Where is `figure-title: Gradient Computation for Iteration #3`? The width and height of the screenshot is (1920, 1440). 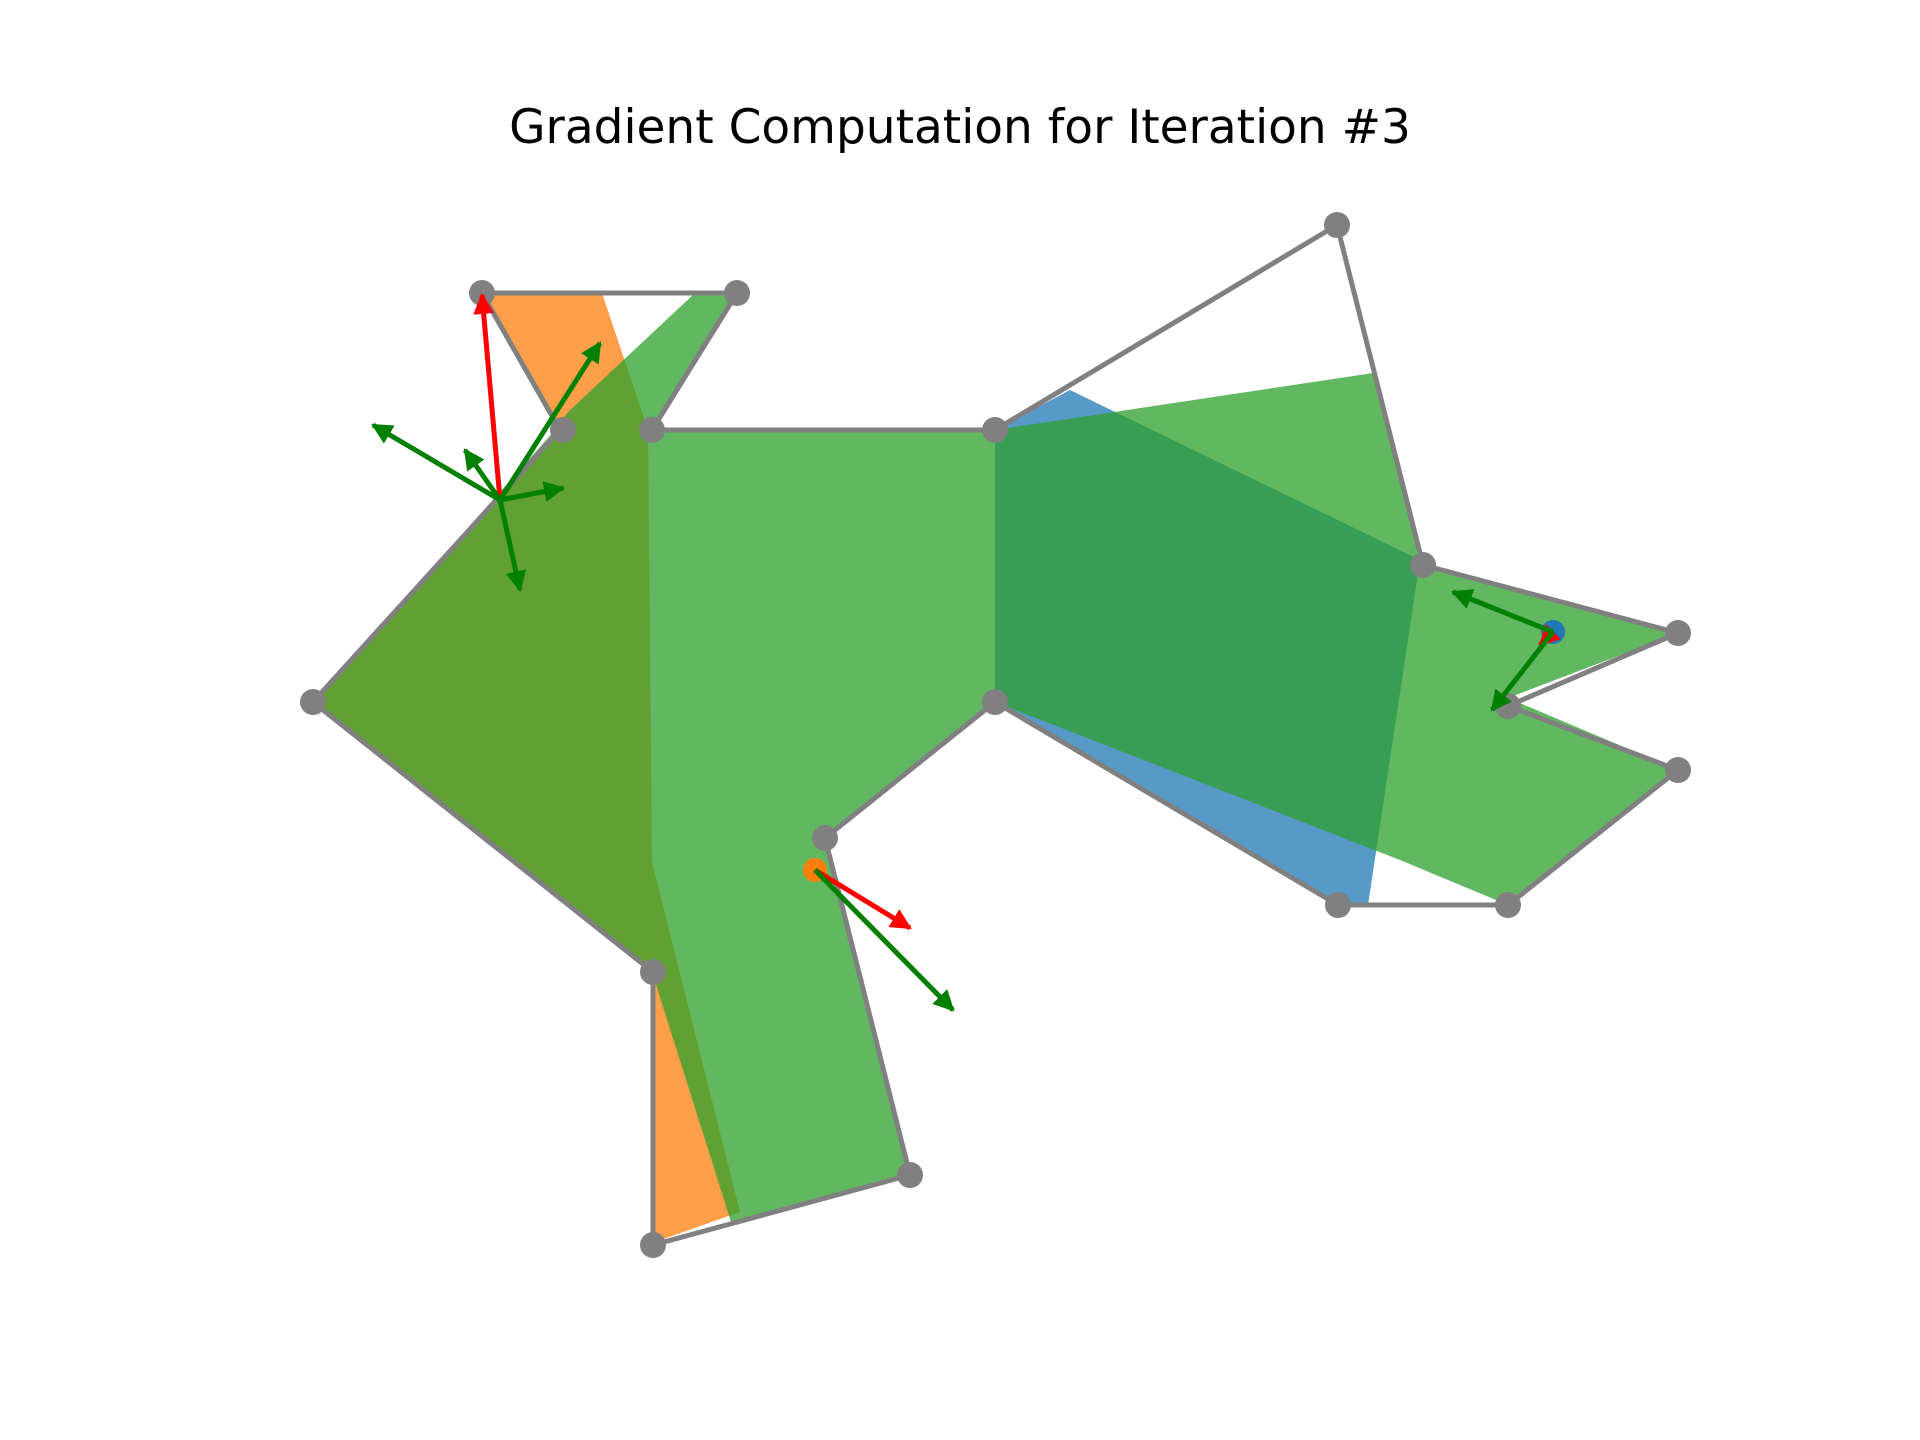
figure-title: Gradient Computation for Iteration #3 is located at coordinates (960, 127).